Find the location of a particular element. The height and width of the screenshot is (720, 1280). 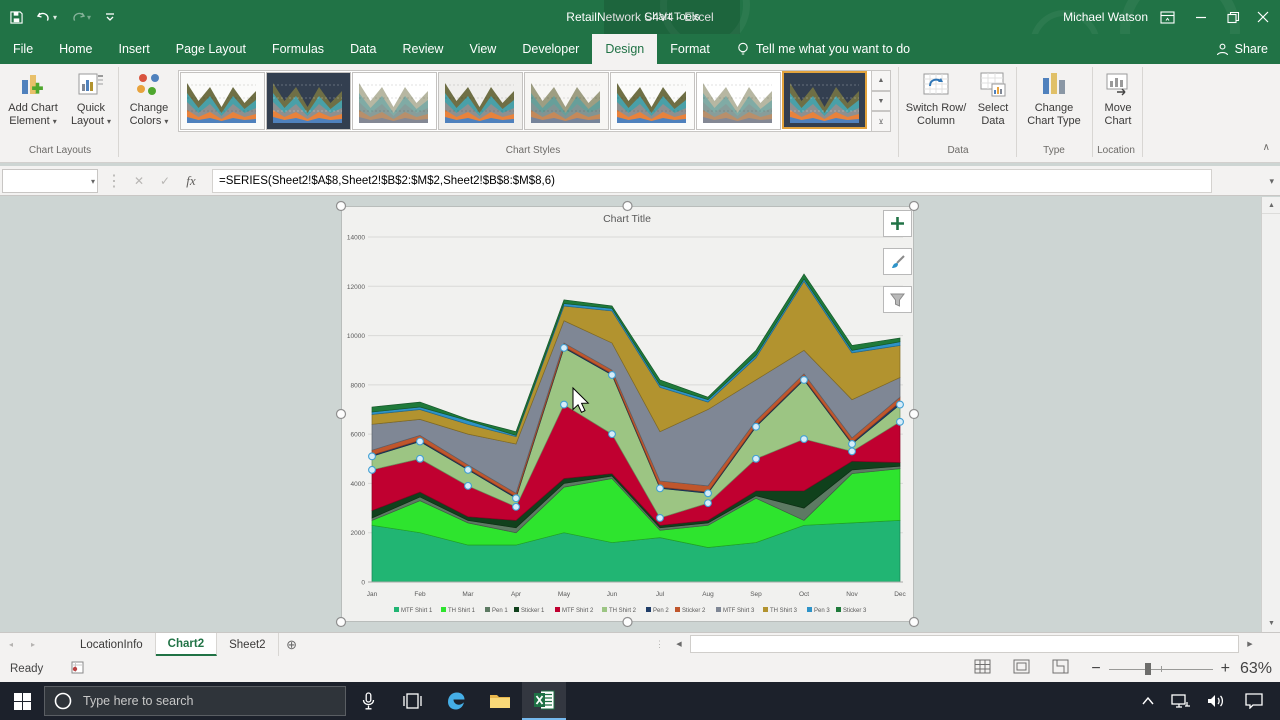

page-layout-view-icon is located at coordinates (1021, 669).